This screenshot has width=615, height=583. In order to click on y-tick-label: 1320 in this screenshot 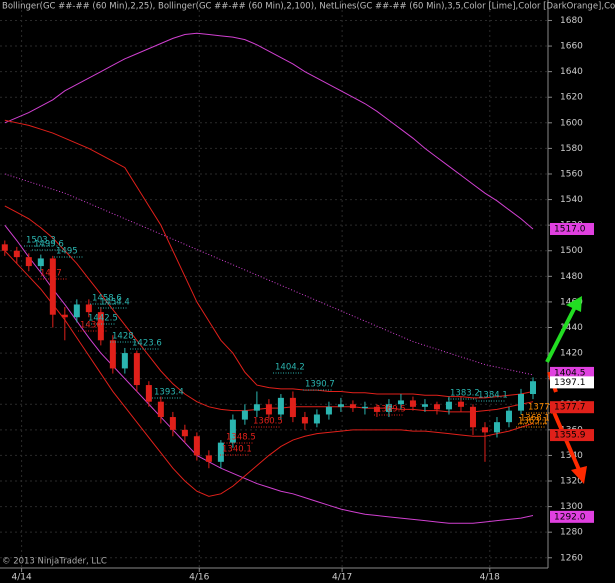, I will do `click(571, 482)`.